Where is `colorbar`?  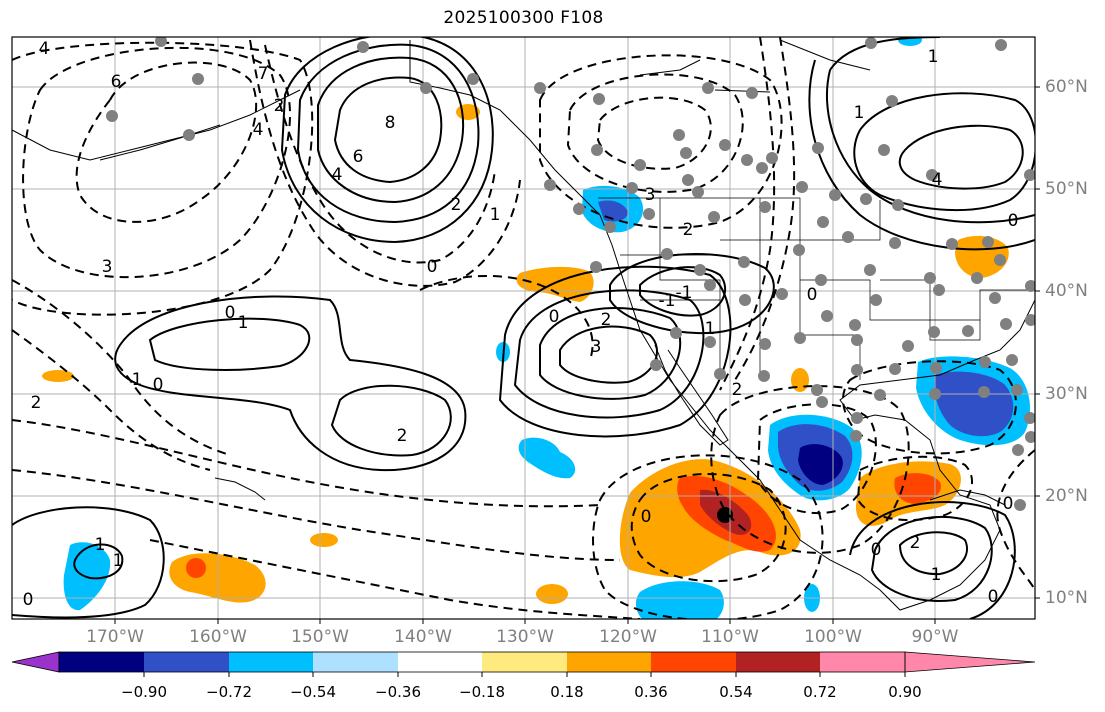 colorbar is located at coordinates (523, 664).